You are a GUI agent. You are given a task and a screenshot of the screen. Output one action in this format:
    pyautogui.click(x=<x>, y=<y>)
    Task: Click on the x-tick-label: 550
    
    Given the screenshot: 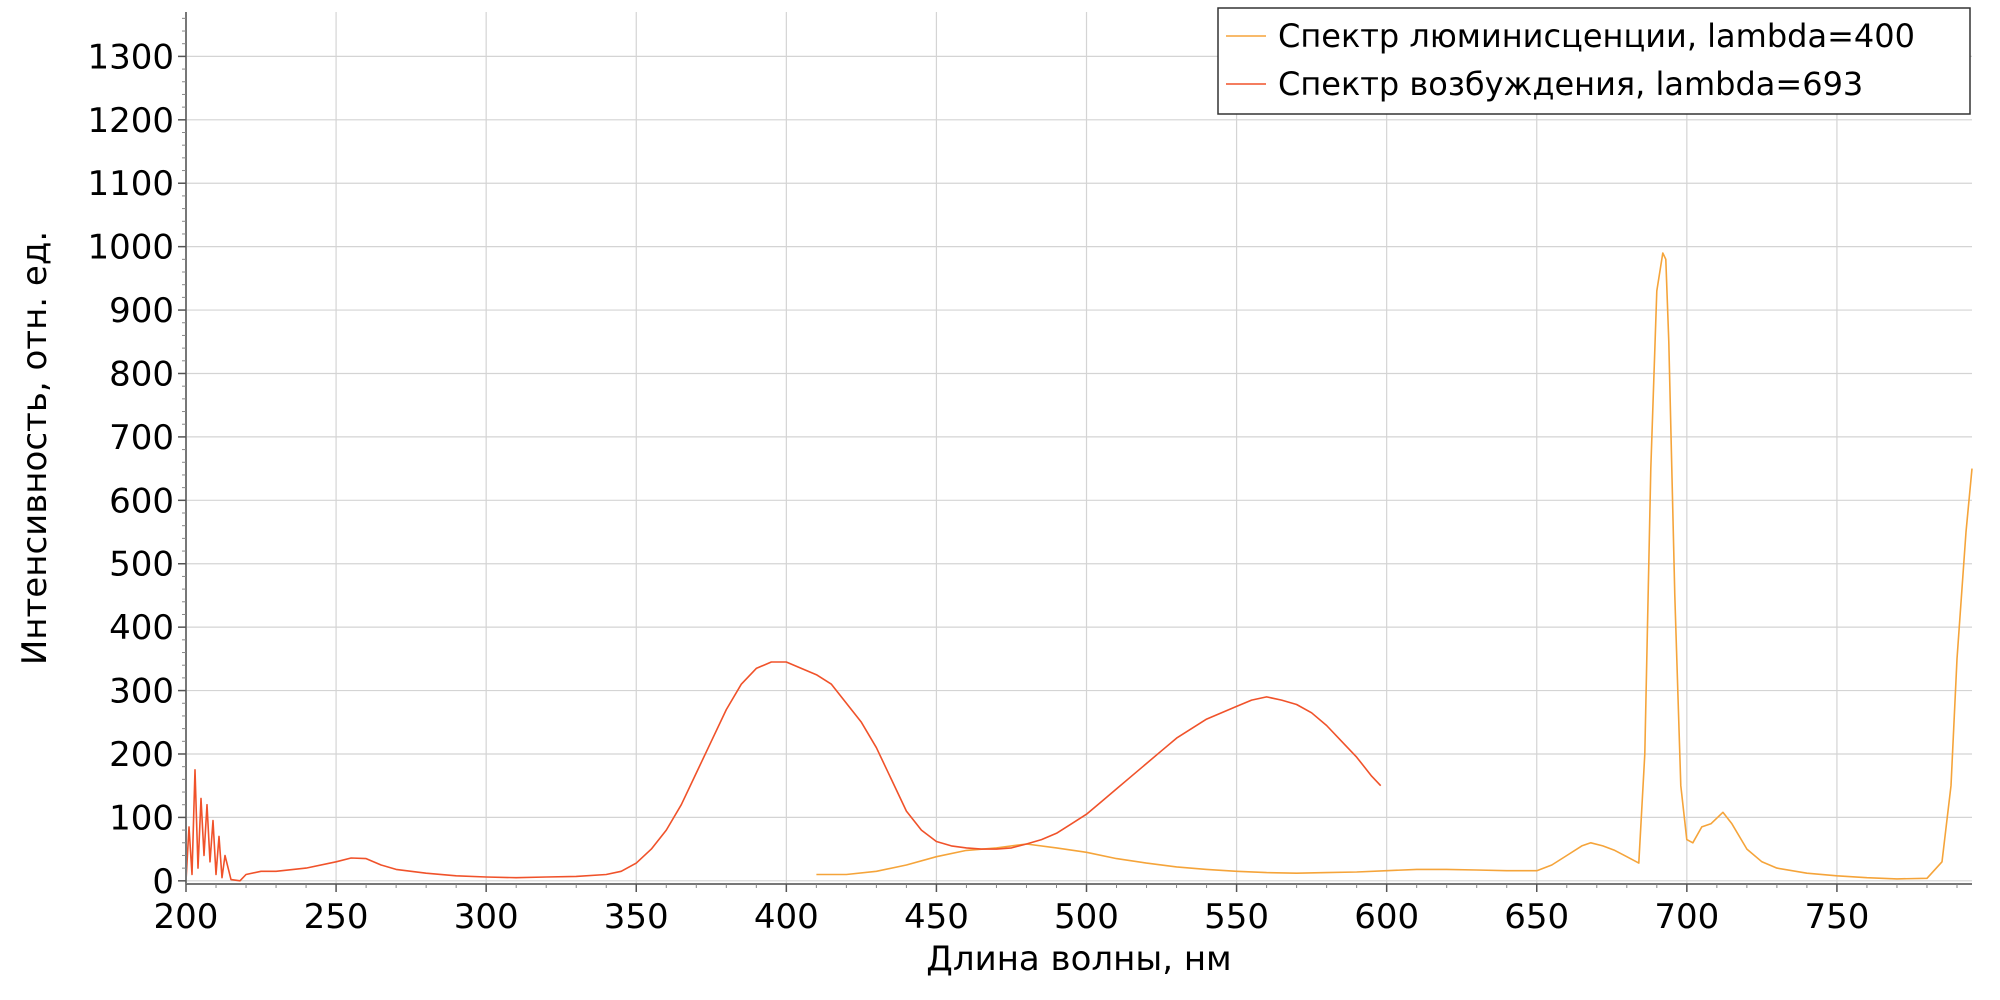 What is the action you would take?
    pyautogui.click(x=1236, y=917)
    